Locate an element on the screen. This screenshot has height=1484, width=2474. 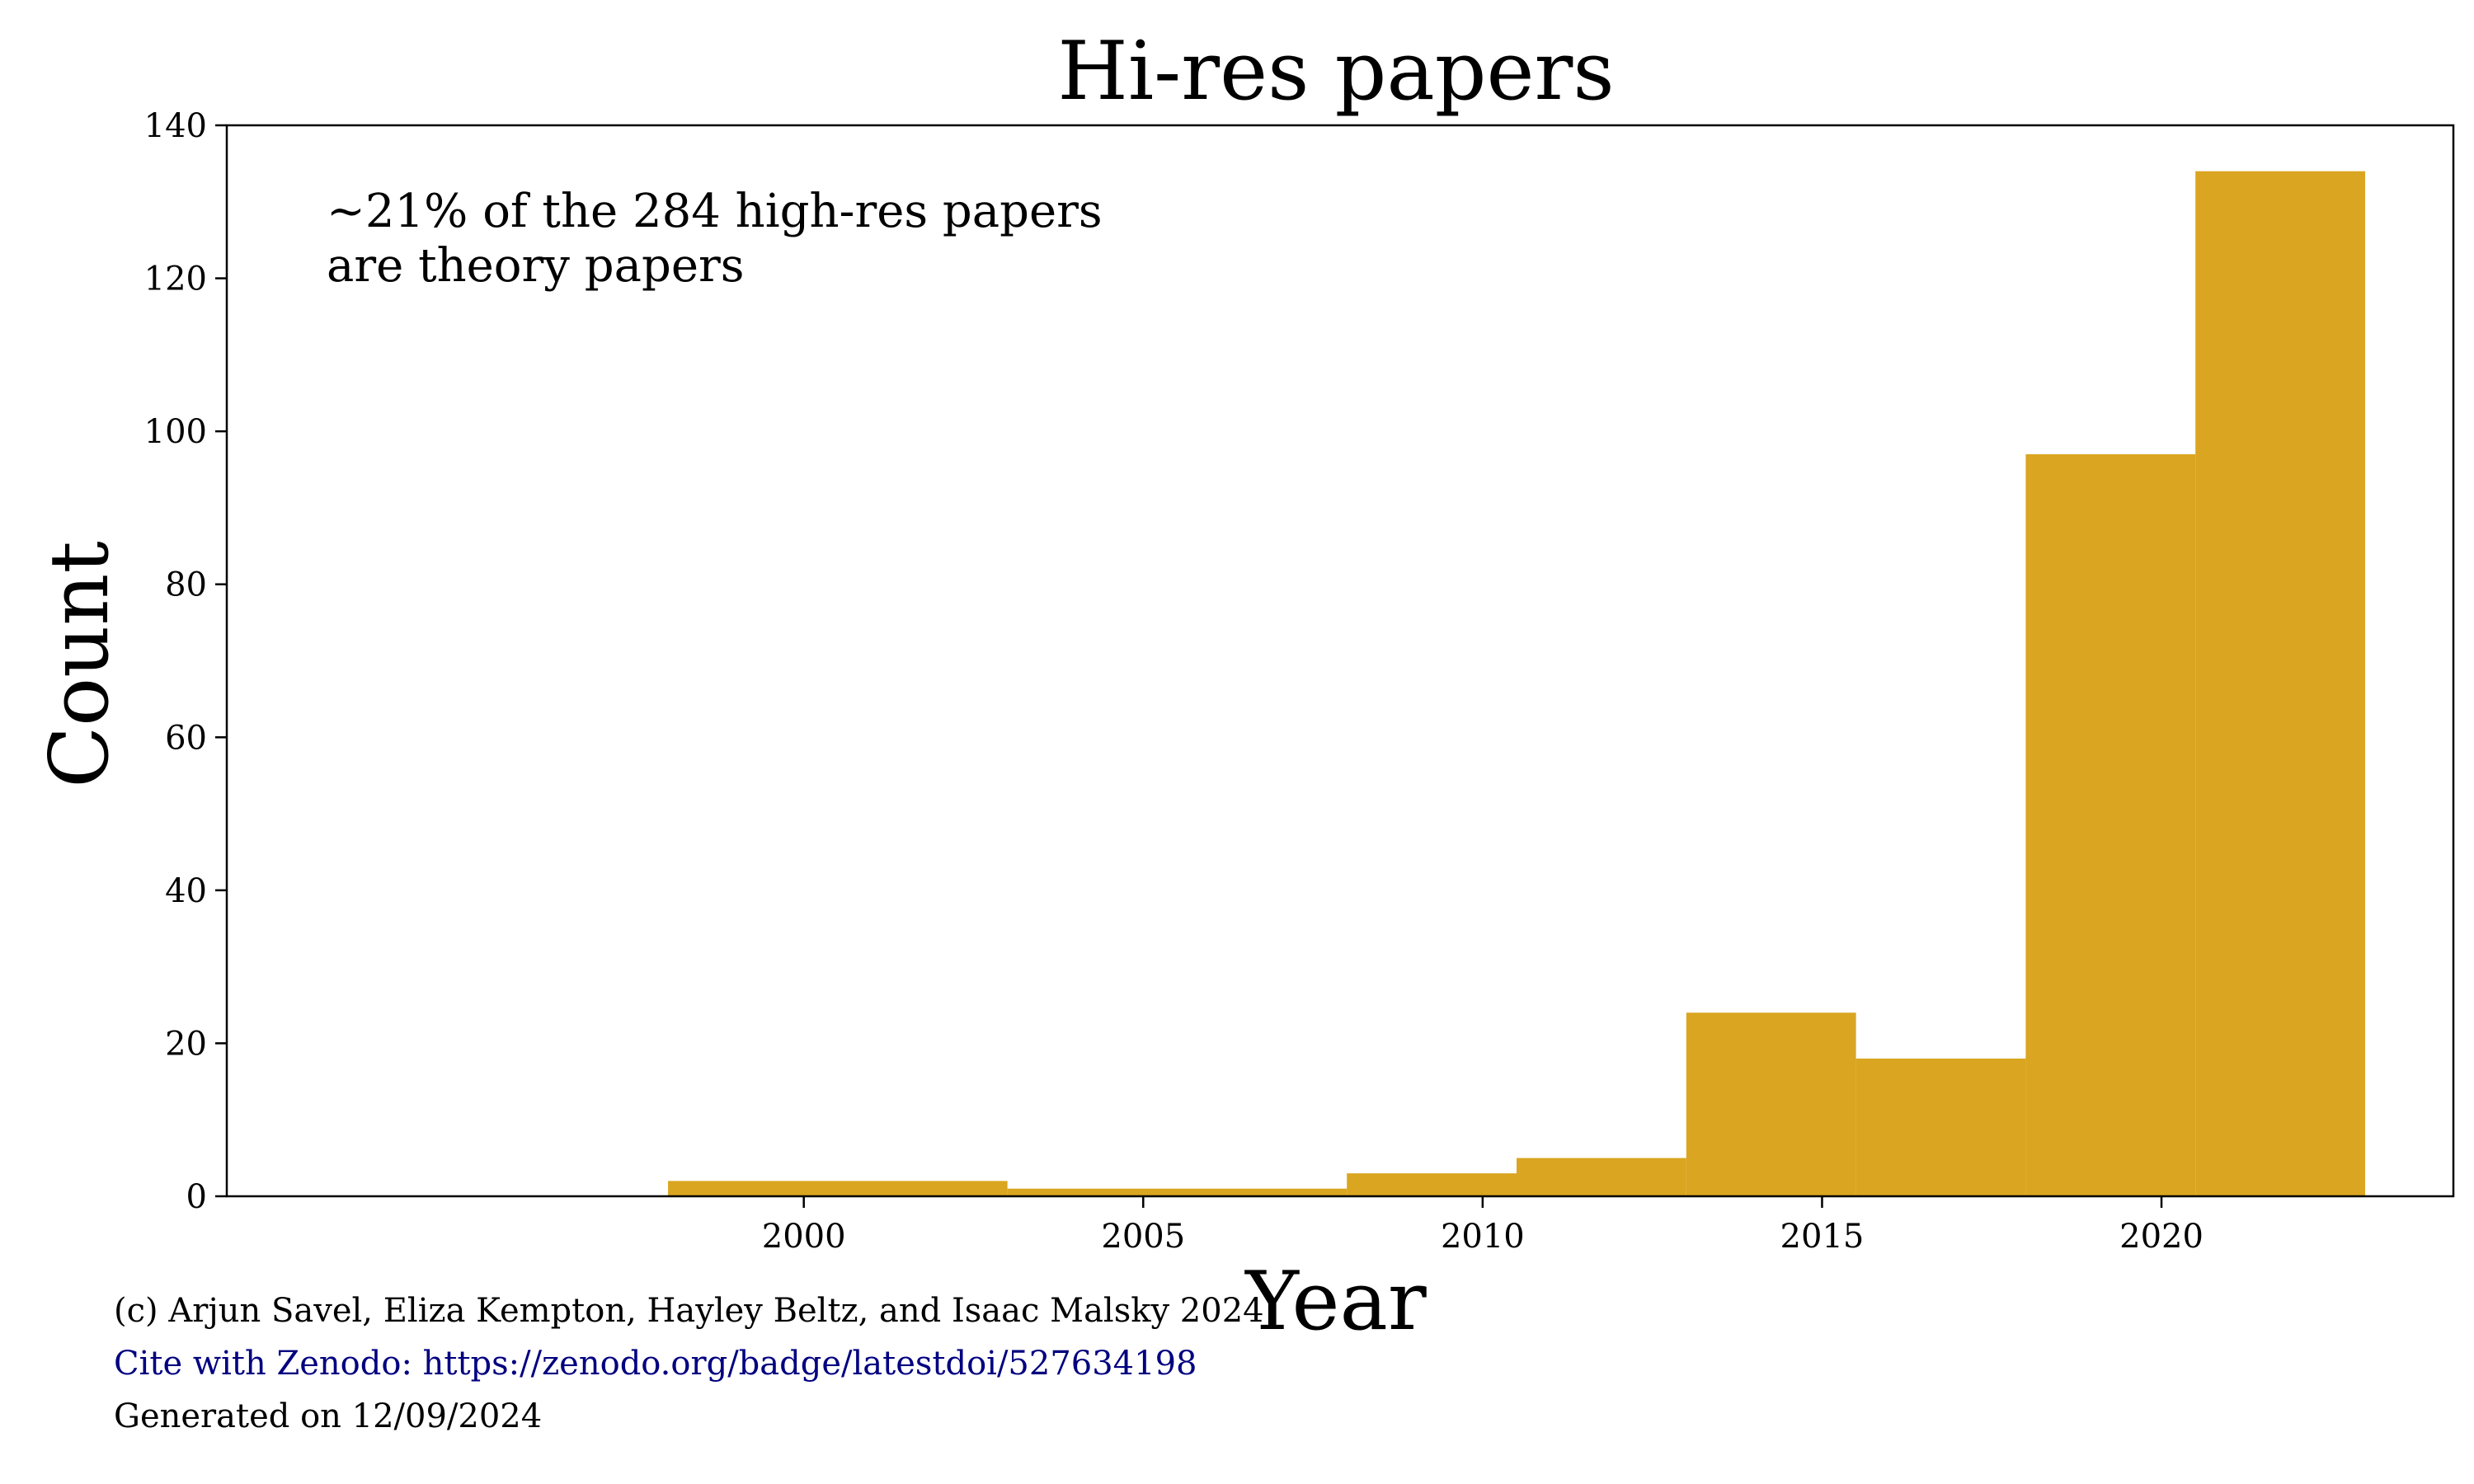
x-tick-label: 2010 is located at coordinates (1483, 1237).